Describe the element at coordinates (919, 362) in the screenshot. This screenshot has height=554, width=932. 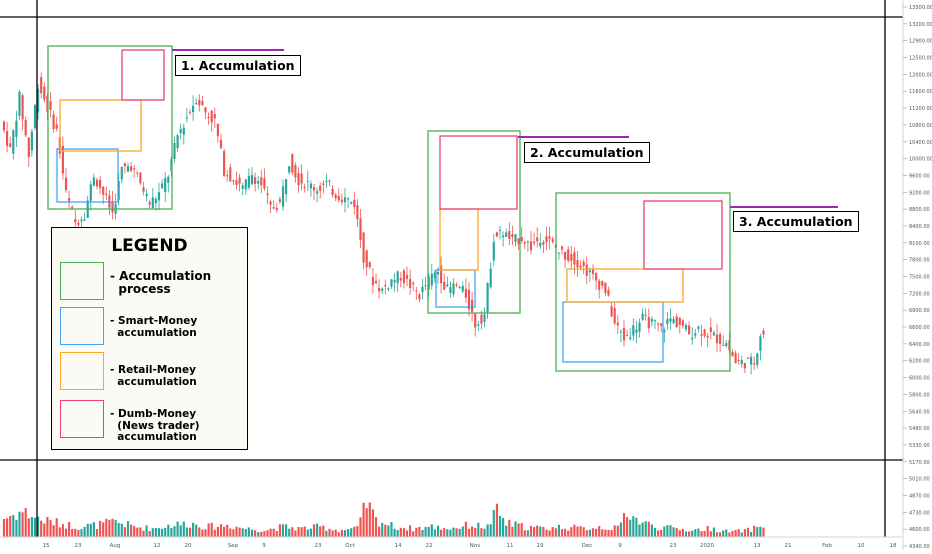
I see `y-tick-label: 6200.00` at that location.